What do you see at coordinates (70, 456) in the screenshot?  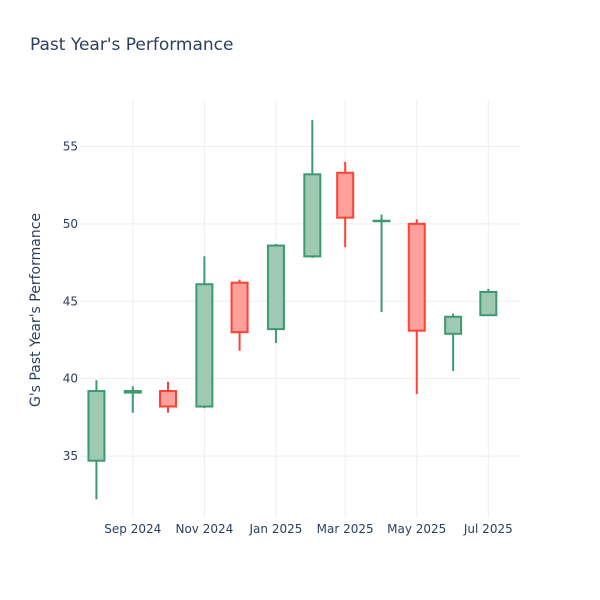 I see `y-tick-label: 35` at bounding box center [70, 456].